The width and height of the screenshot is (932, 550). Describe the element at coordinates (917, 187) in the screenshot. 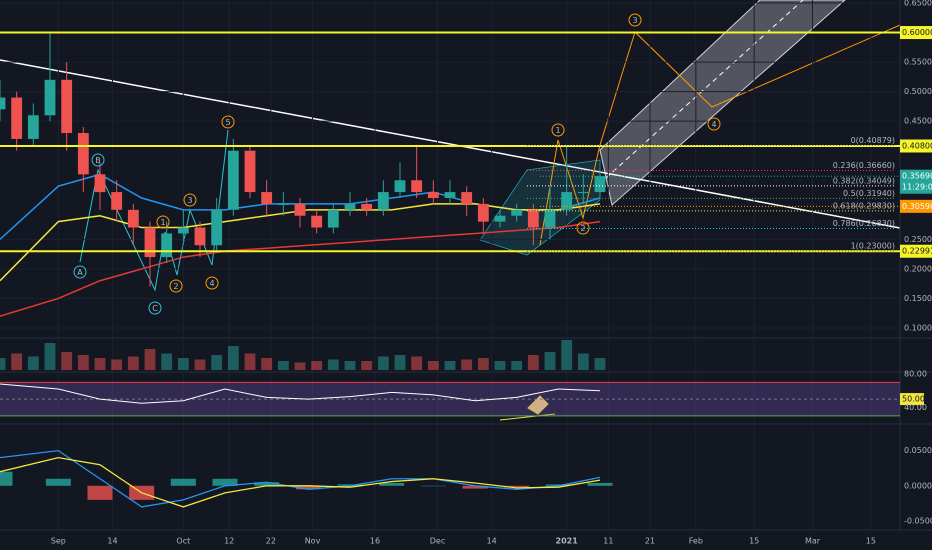

I see `countdown: 11:29:02` at that location.